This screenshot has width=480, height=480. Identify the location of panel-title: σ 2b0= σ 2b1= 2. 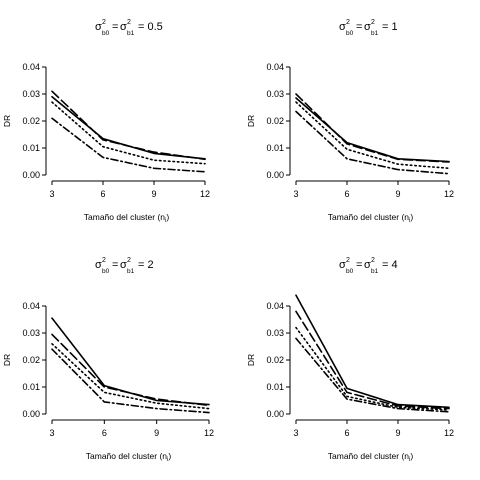
(124, 266).